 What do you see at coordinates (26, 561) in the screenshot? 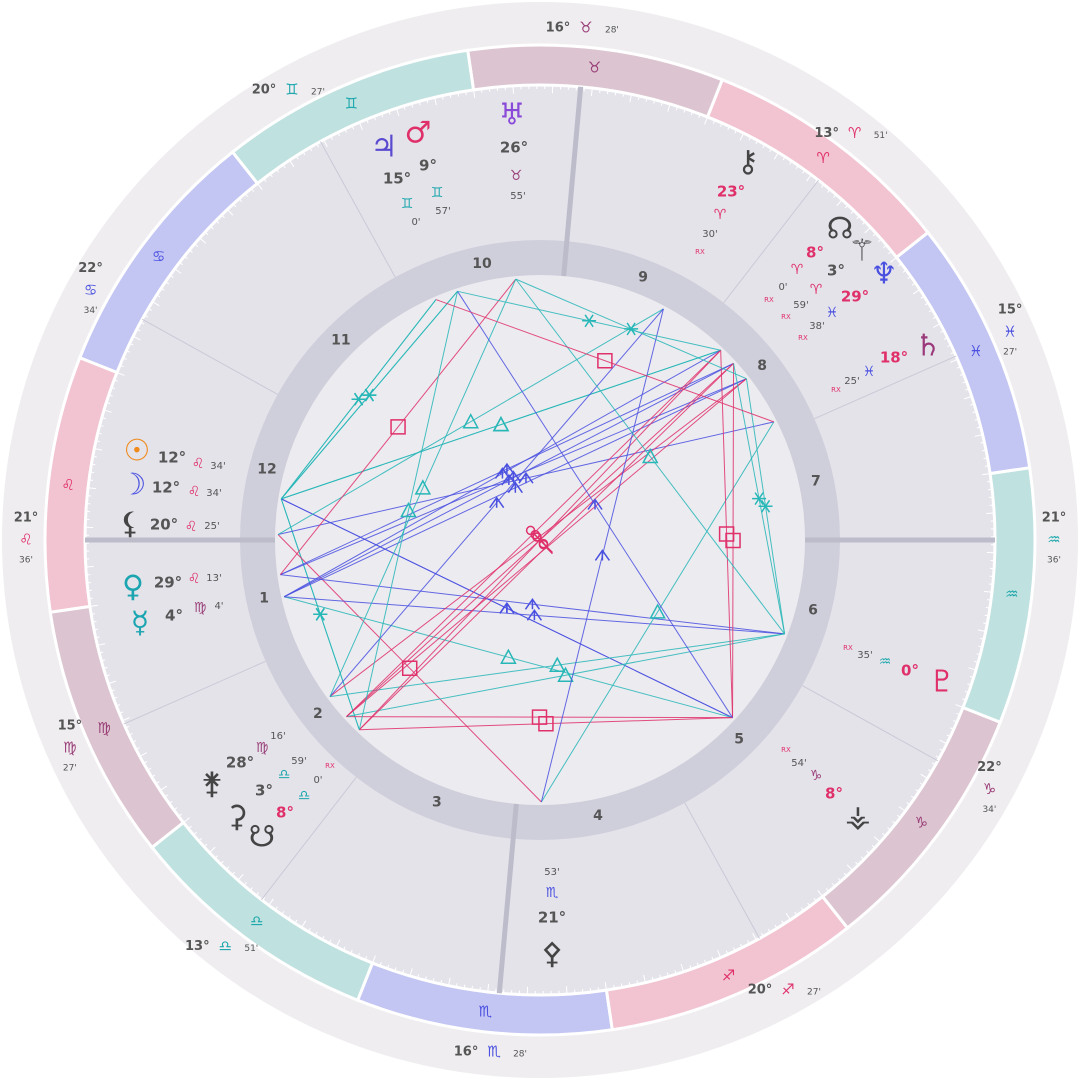
I see `cusp-minutes: 36'` at bounding box center [26, 561].